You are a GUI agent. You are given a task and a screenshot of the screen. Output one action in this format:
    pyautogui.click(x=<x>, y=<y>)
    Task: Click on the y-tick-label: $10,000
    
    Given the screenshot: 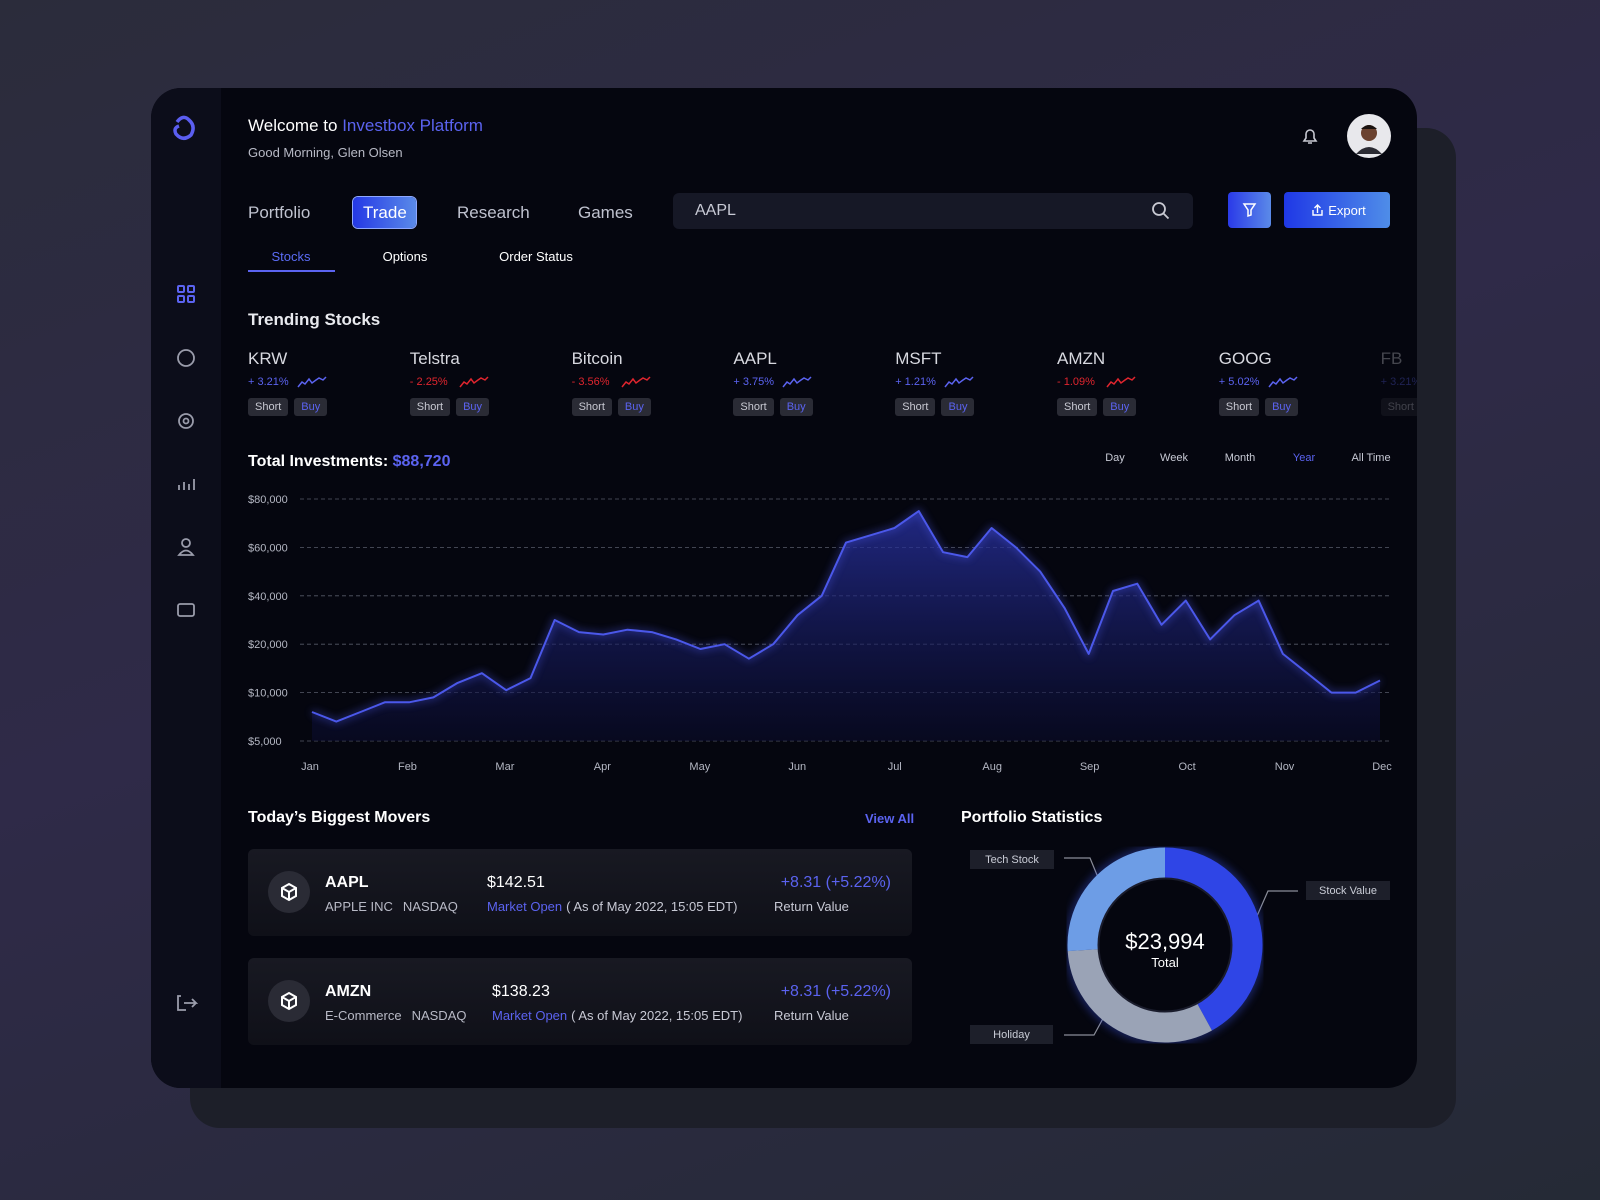 What is the action you would take?
    pyautogui.click(x=268, y=694)
    